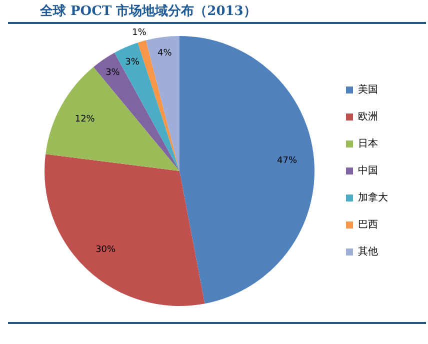 This screenshot has height=344, width=428. What do you see at coordinates (368, 170) in the screenshot?
I see `legend-label: 中国` at bounding box center [368, 170].